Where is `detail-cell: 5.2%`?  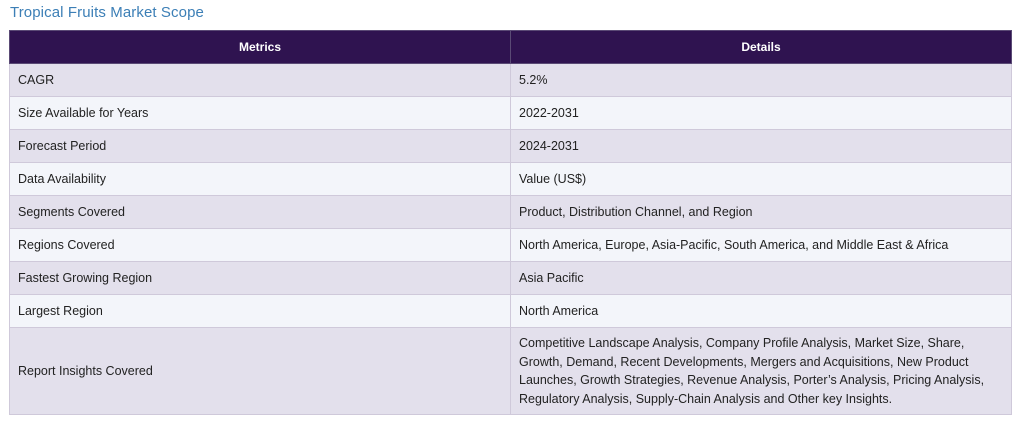 detail-cell: 5.2% is located at coordinates (761, 80).